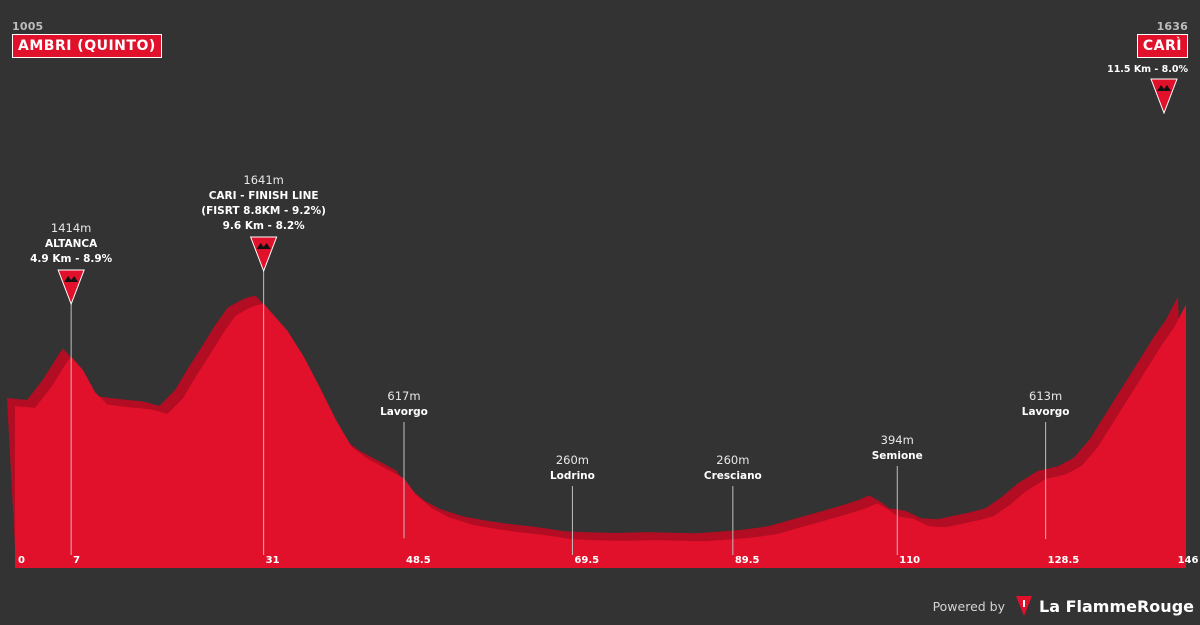 The height and width of the screenshot is (625, 1200). Describe the element at coordinates (1172, 26) in the screenshot. I see `finish-altitude: 1636` at that location.